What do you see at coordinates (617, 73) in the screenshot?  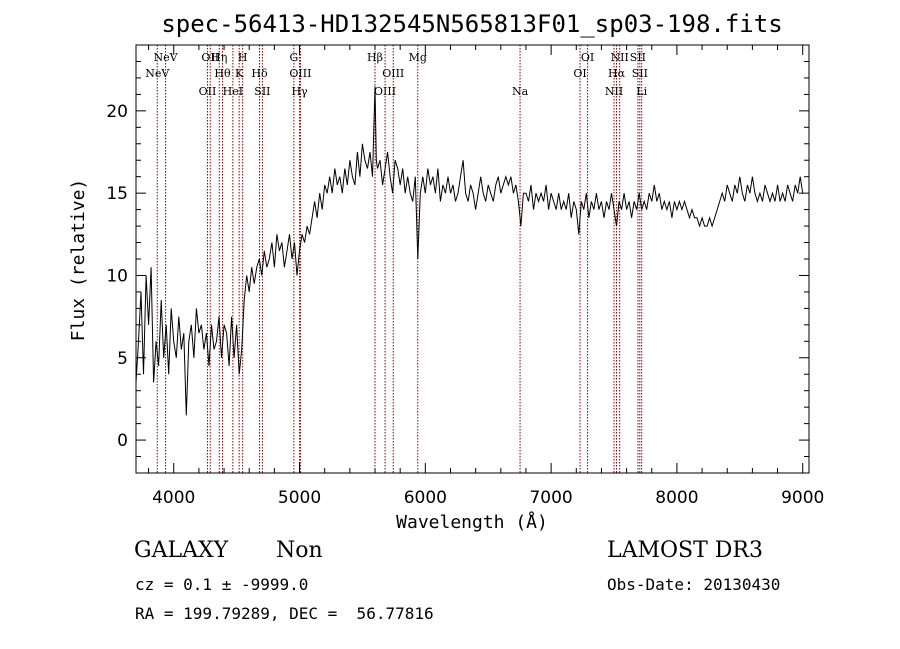 I see `spectral-line-label: Hα` at bounding box center [617, 73].